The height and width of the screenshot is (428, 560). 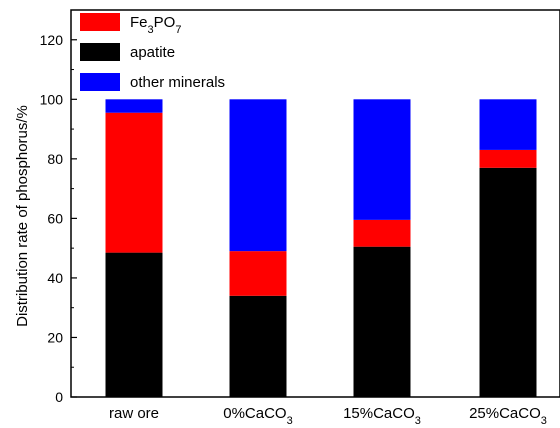 What do you see at coordinates (22, 216) in the screenshot?
I see `y-axis-label: Distribution rate of phosphorus/%` at bounding box center [22, 216].